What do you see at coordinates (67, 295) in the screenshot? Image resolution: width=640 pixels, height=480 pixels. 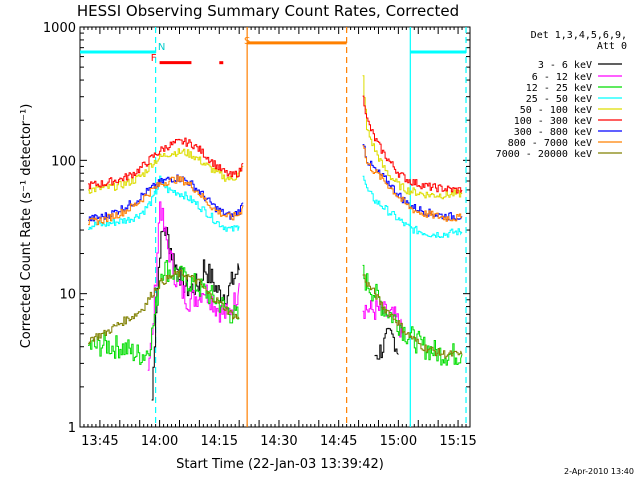 I see `y-tick-label: 10` at bounding box center [67, 295].